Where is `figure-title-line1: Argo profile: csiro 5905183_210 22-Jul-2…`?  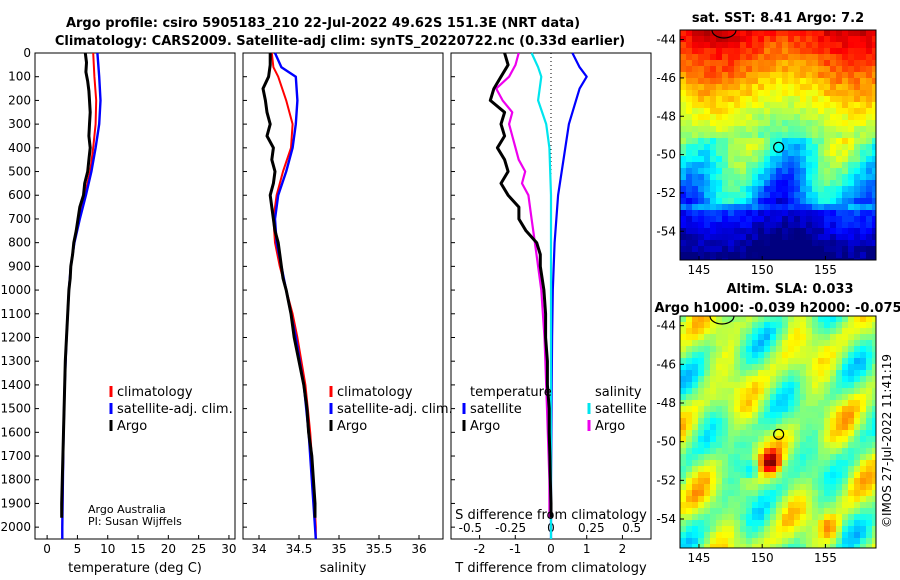 figure-title-line1: Argo profile: csiro 5905183_210 22-Jul-2… is located at coordinates (323, 23).